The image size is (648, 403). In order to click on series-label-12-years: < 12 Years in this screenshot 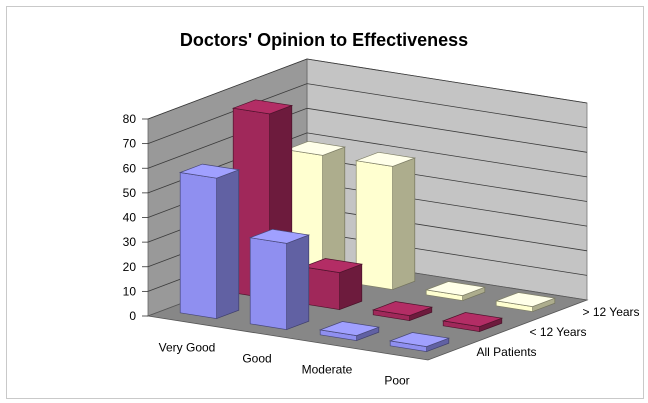, I will do `click(558, 332)`.